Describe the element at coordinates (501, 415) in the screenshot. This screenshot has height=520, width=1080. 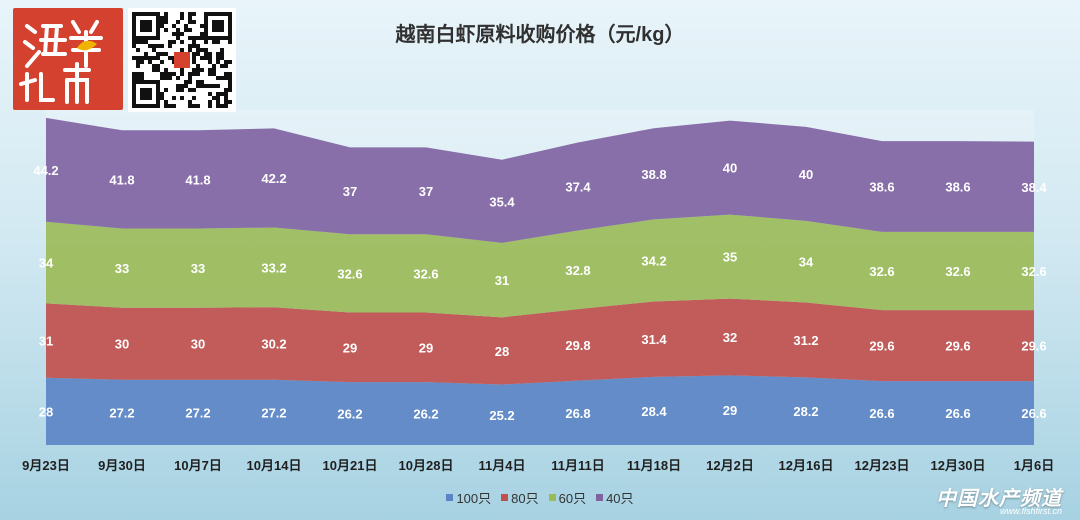
I see `data-label: 25.2` at that location.